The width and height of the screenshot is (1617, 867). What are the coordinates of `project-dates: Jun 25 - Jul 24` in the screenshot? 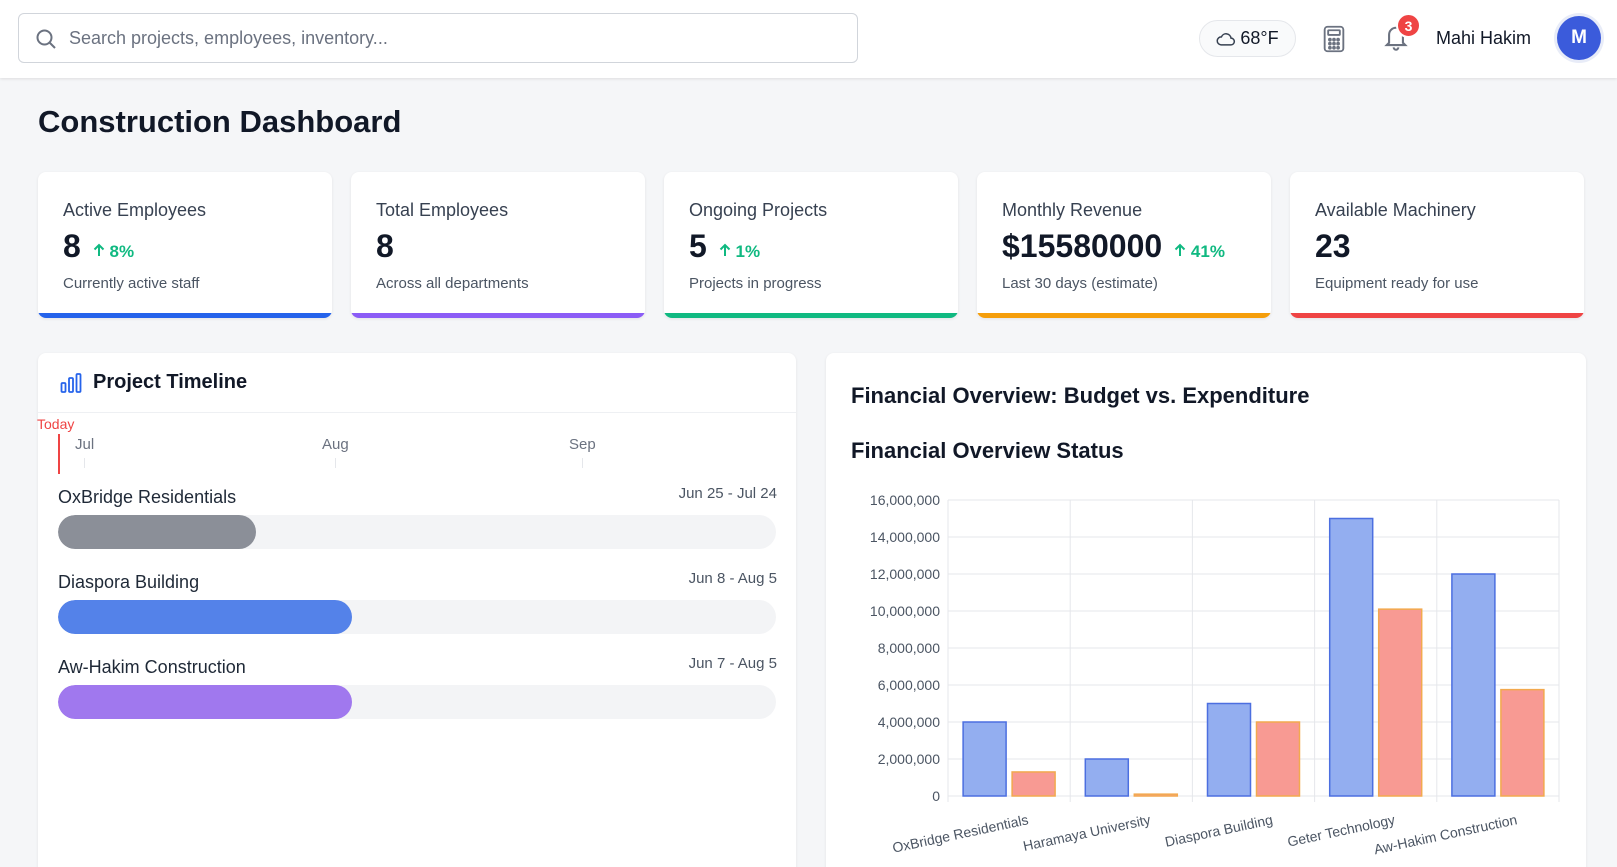 It's located at (727, 493).